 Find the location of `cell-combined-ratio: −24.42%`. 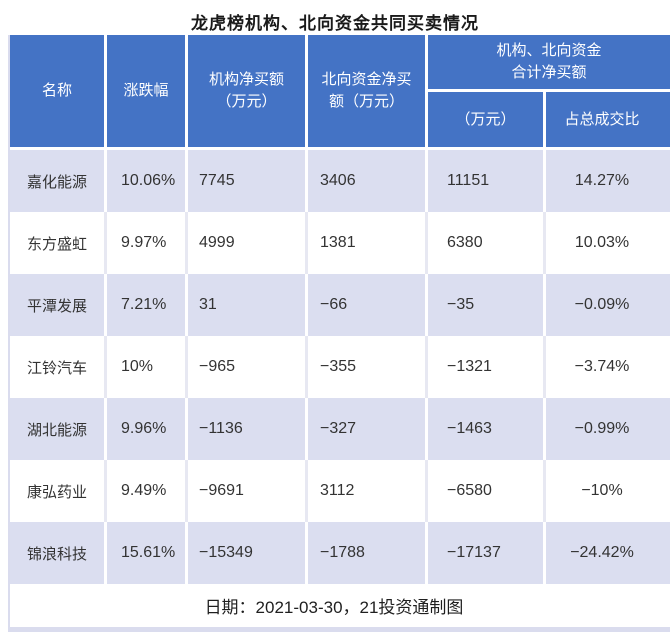

cell-combined-ratio: −24.42% is located at coordinates (602, 553).